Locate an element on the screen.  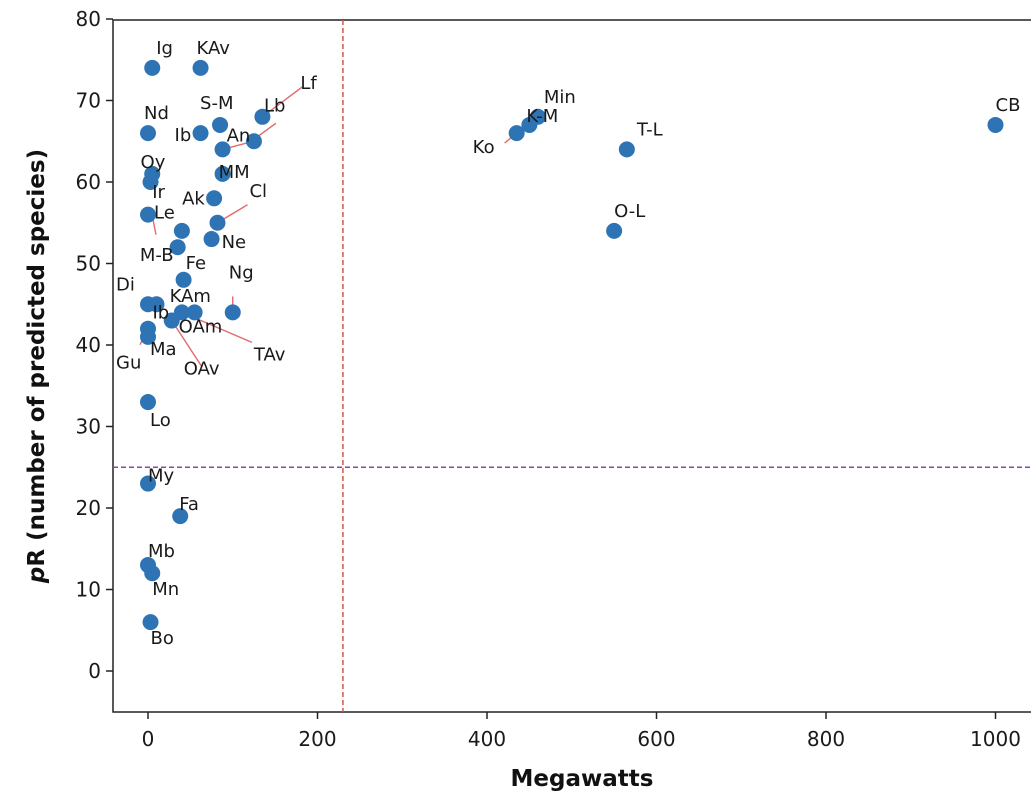
point-label: Ng is located at coordinates (241, 272).